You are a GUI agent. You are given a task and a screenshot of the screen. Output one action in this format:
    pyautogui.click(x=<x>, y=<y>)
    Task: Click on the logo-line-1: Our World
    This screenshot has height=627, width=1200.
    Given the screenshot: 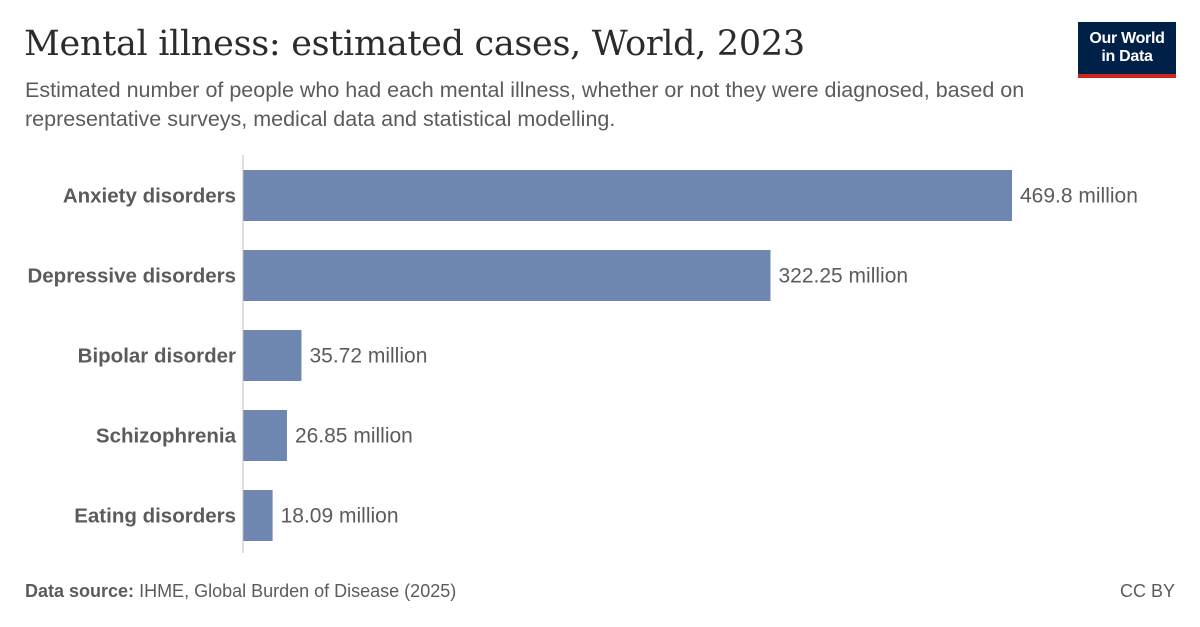 What is the action you would take?
    pyautogui.click(x=1127, y=38)
    